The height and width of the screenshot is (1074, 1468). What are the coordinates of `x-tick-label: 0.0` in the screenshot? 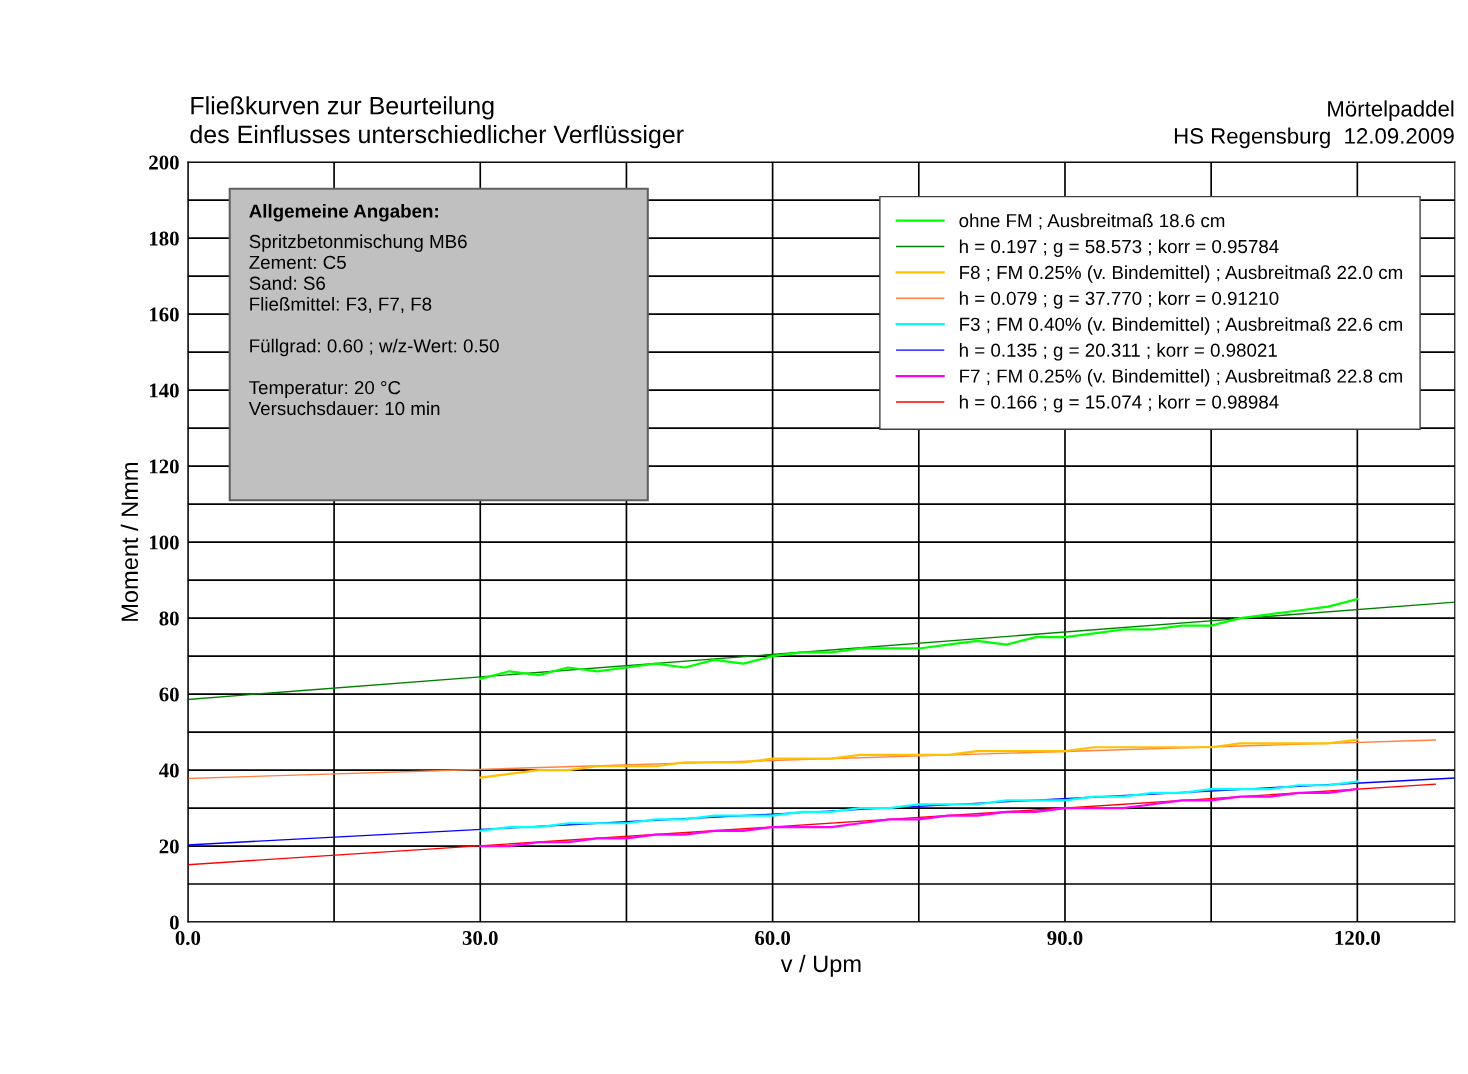 It's located at (188, 938).